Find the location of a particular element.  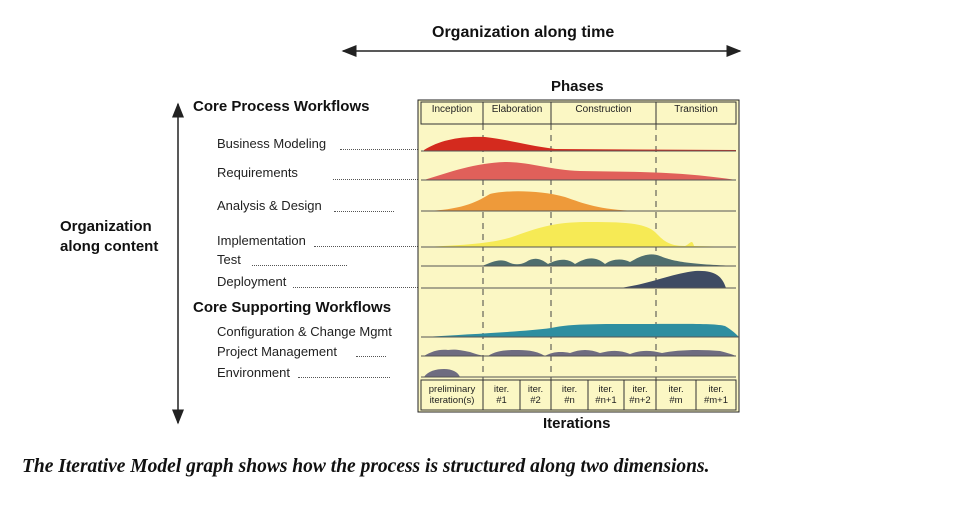

workflow-label-business-modeling: Business Modeling is located at coordinates (272, 143).